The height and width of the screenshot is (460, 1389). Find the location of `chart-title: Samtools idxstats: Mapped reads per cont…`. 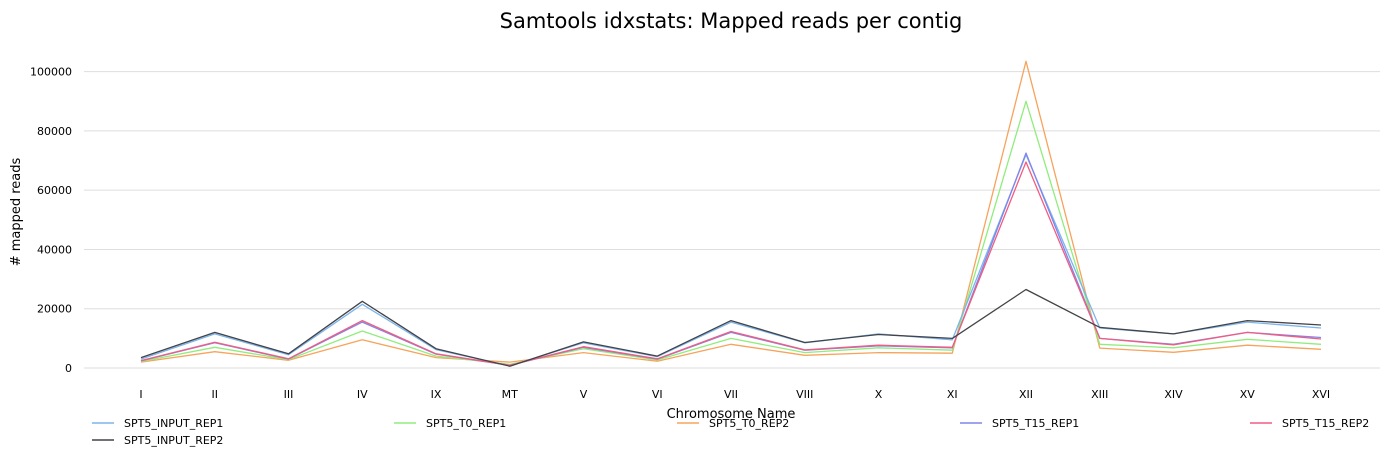

chart-title: Samtools idxstats: Mapped reads per cont… is located at coordinates (731, 21).